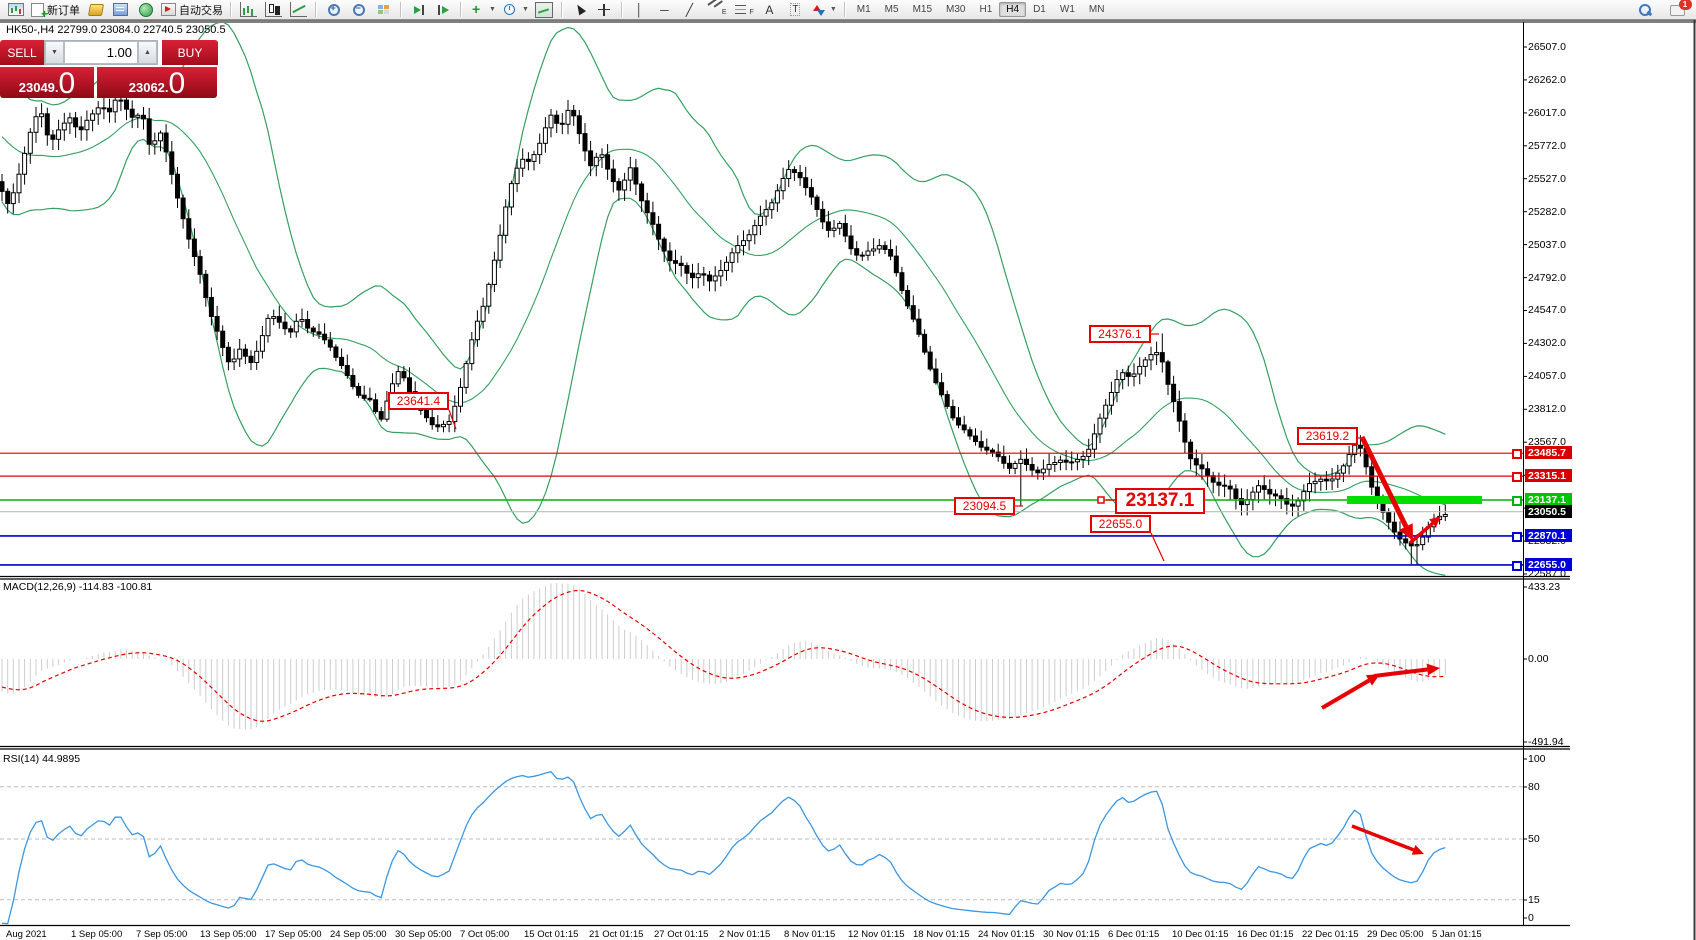 The height and width of the screenshot is (940, 1696). Describe the element at coordinates (47, 82) in the screenshot. I see `sell-price-display: 23049. 0` at that location.